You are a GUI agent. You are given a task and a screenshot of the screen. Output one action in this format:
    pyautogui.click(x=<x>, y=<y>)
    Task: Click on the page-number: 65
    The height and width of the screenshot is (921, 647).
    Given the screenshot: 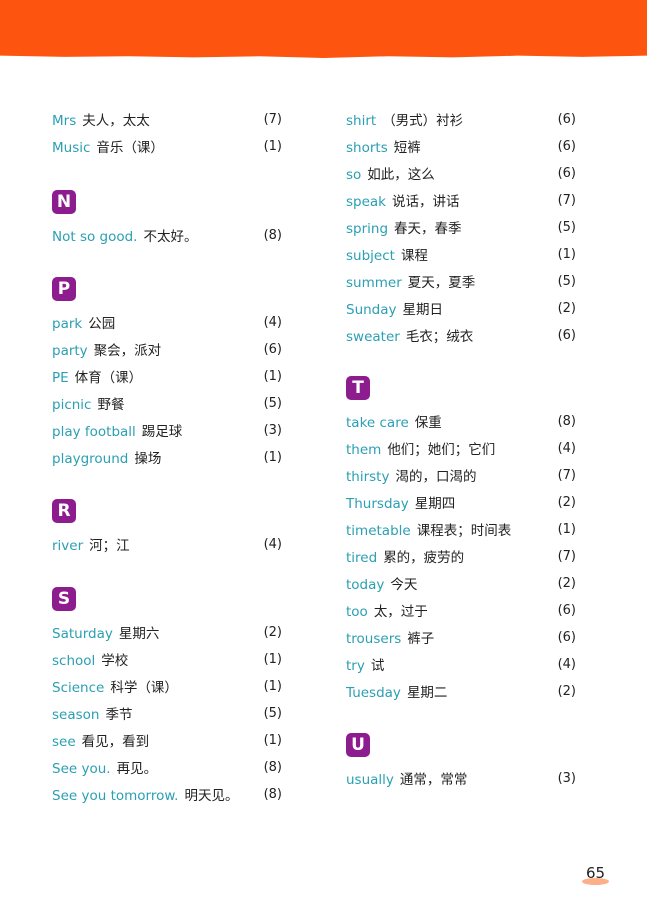 What is the action you would take?
    pyautogui.click(x=595, y=874)
    